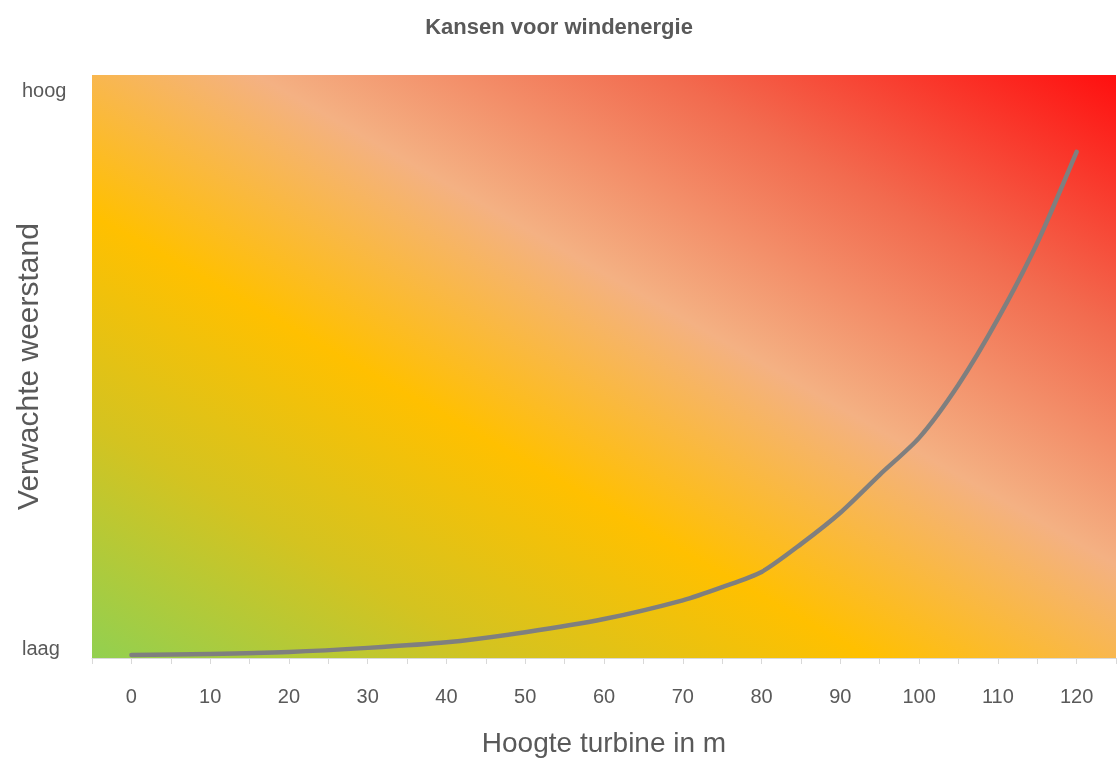 The height and width of the screenshot is (772, 1118). Describe the element at coordinates (131, 696) in the screenshot. I see `x-tick-label: 0` at that location.